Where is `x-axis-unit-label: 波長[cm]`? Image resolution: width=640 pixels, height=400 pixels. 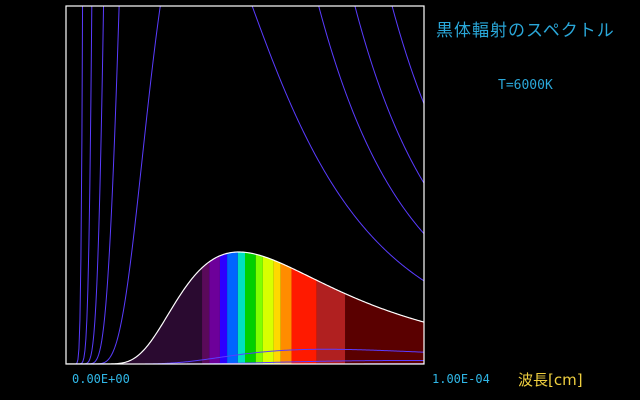 x-axis-unit-label: 波長[cm] is located at coordinates (550, 380).